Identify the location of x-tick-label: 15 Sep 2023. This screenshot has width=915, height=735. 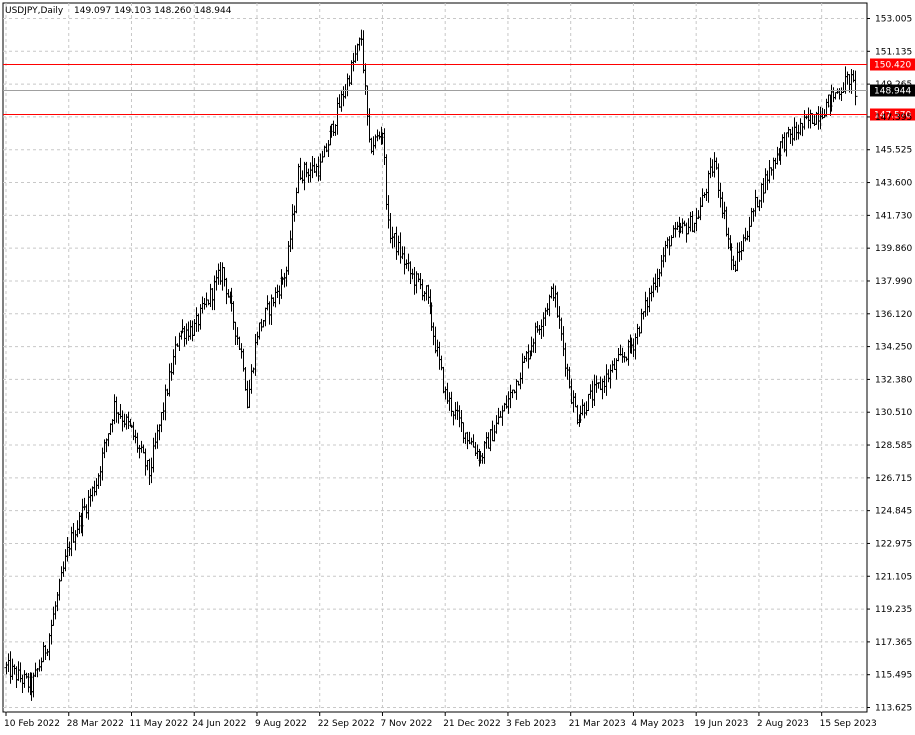
(848, 724).